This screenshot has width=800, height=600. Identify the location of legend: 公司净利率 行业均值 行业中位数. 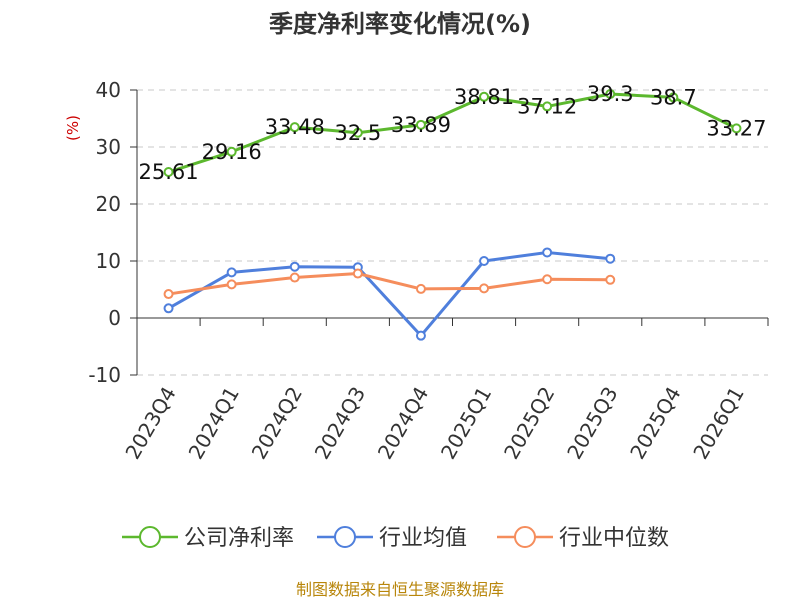
(395, 538).